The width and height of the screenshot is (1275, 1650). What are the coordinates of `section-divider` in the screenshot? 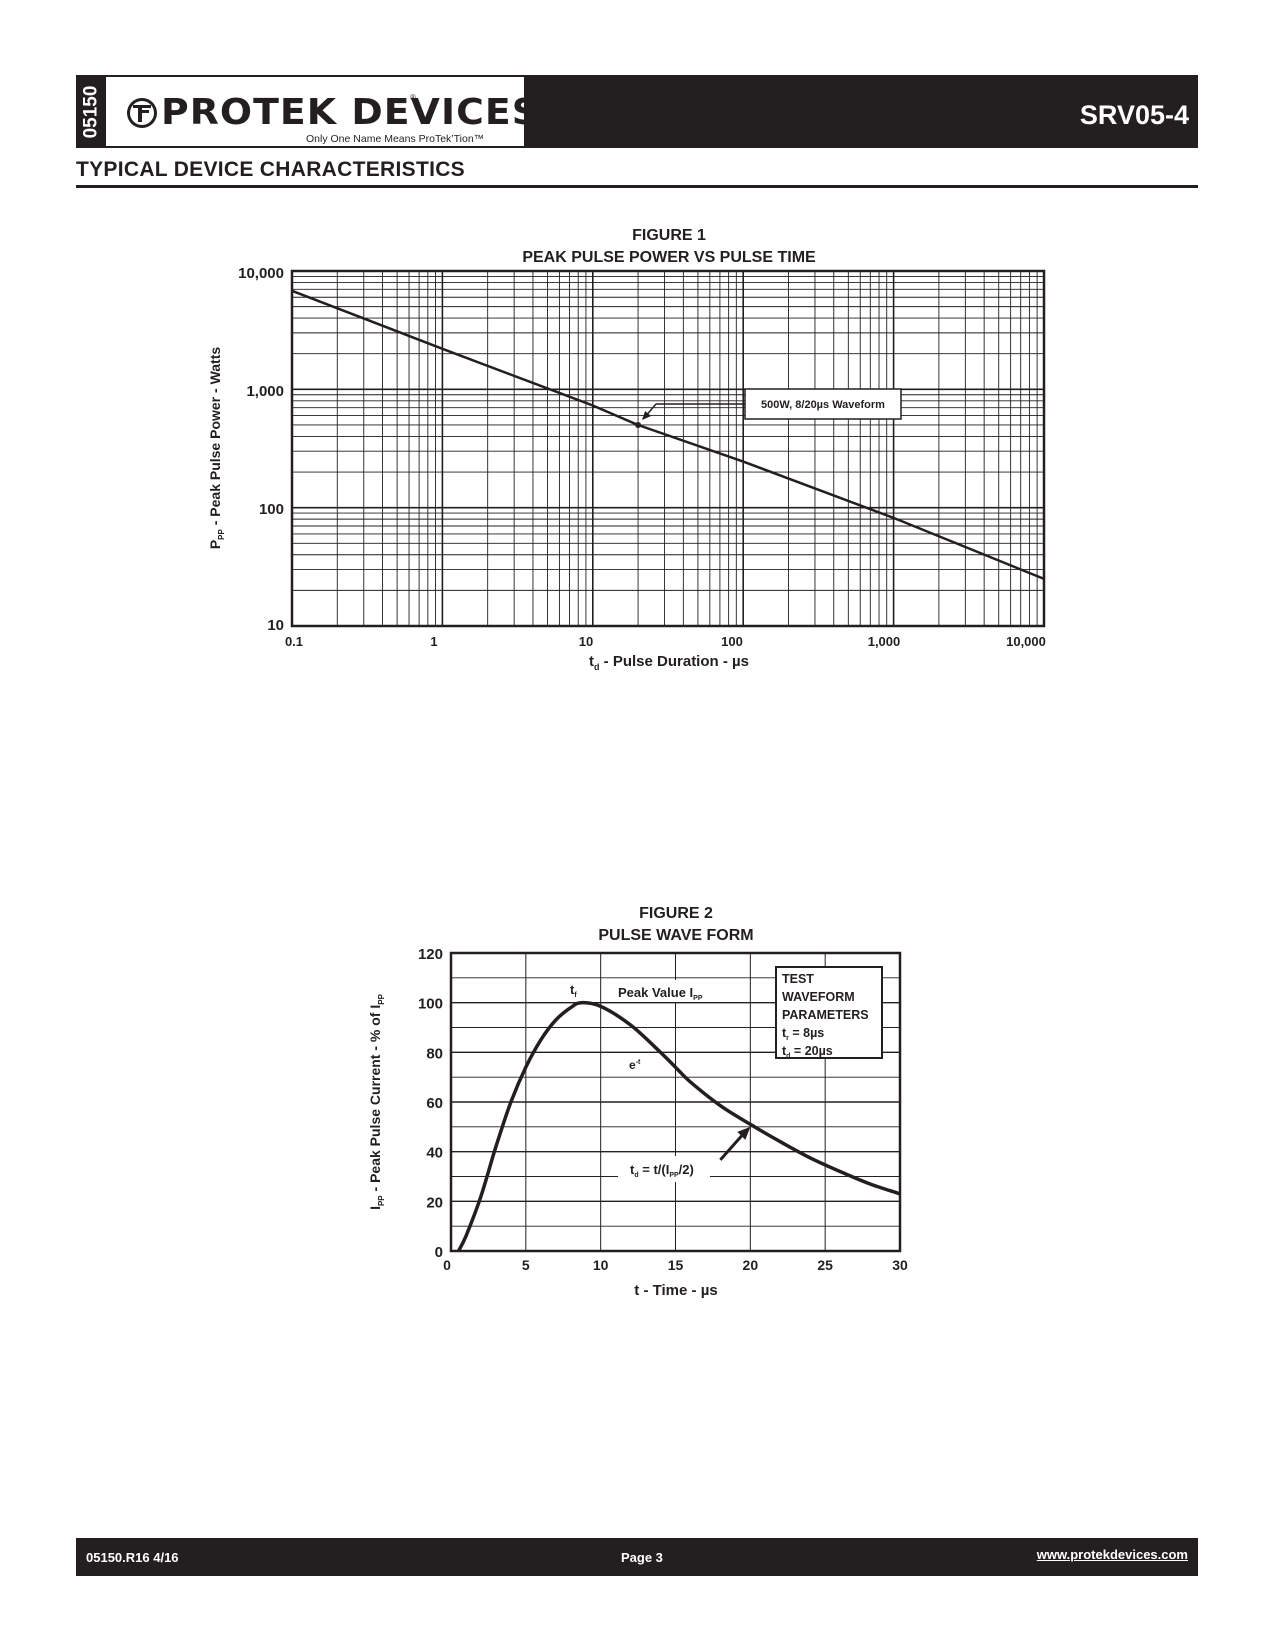 It's located at (637, 186).